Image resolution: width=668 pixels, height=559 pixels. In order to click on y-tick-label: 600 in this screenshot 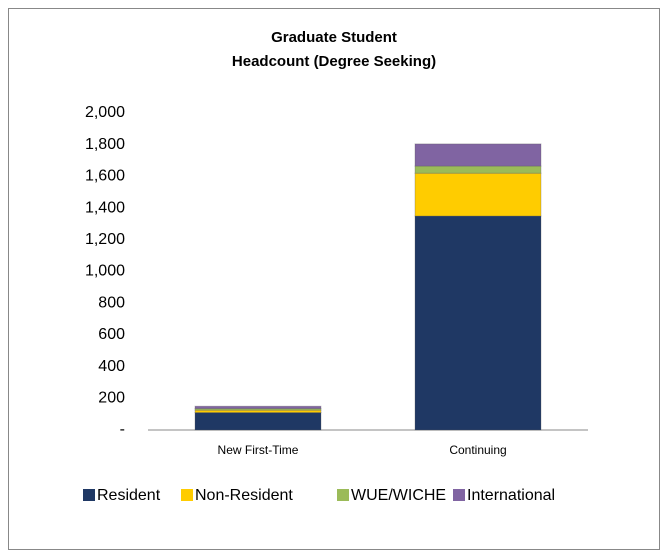, I will do `click(111, 334)`.